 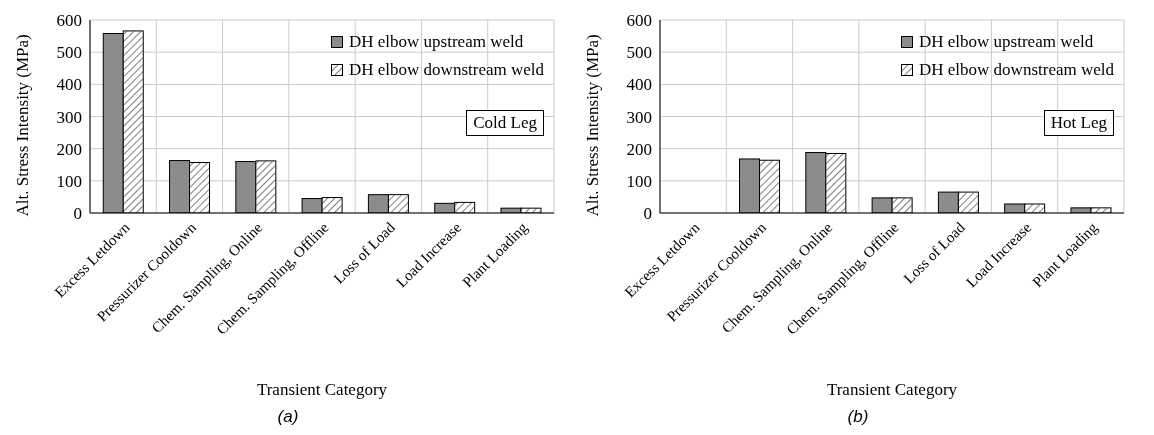 What do you see at coordinates (505, 123) in the screenshot?
I see `annotation: Cold Leg` at bounding box center [505, 123].